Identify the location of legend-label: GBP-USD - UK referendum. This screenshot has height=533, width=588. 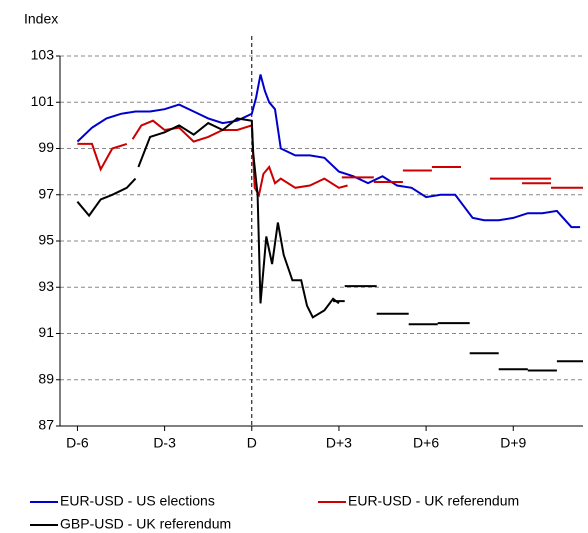
(145, 524).